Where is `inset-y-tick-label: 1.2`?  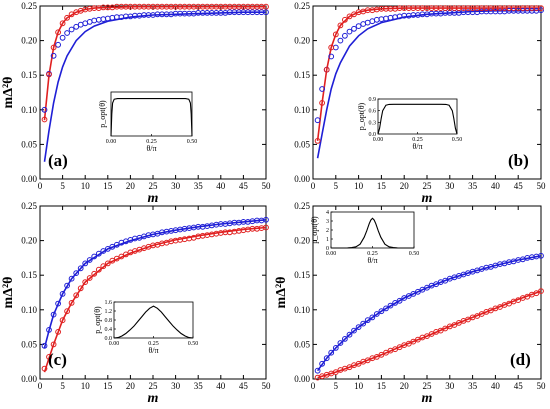 inset-y-tick-label: 1.2 is located at coordinates (109, 312).